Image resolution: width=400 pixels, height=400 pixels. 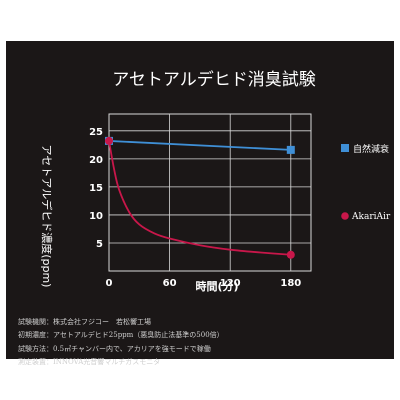 I want to click on x-tick-label: 60, so click(x=170, y=283).